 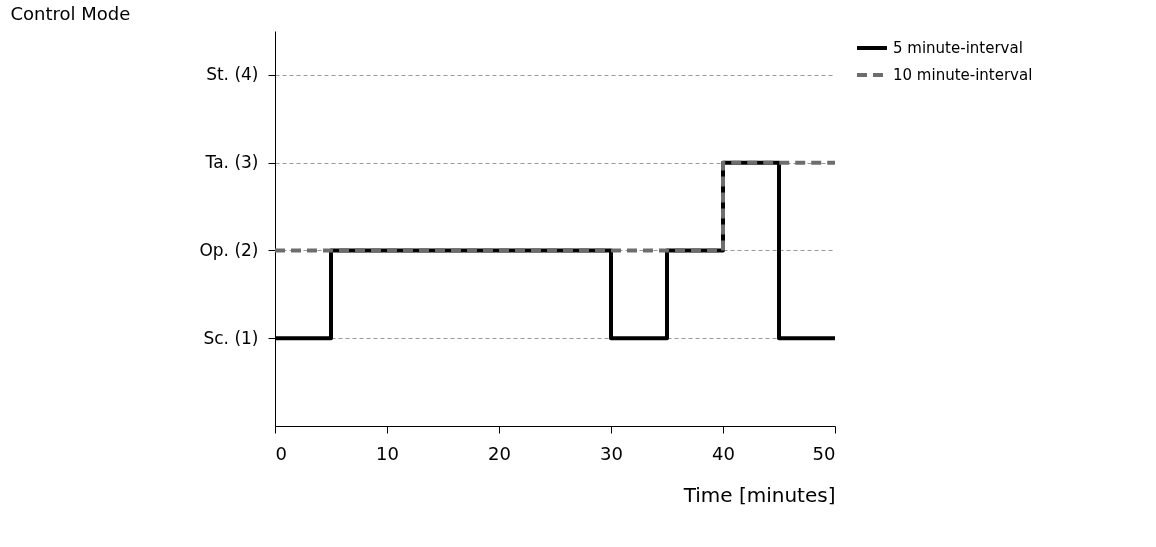 What do you see at coordinates (70, 13) in the screenshot?
I see `y-axis-title: Control Mode` at bounding box center [70, 13].